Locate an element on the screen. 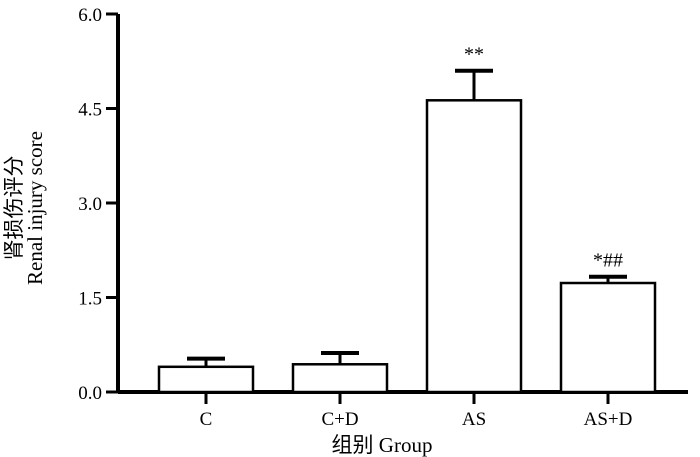 The height and width of the screenshot is (457, 700). y-tick-label: 3.0 is located at coordinates (90, 204).